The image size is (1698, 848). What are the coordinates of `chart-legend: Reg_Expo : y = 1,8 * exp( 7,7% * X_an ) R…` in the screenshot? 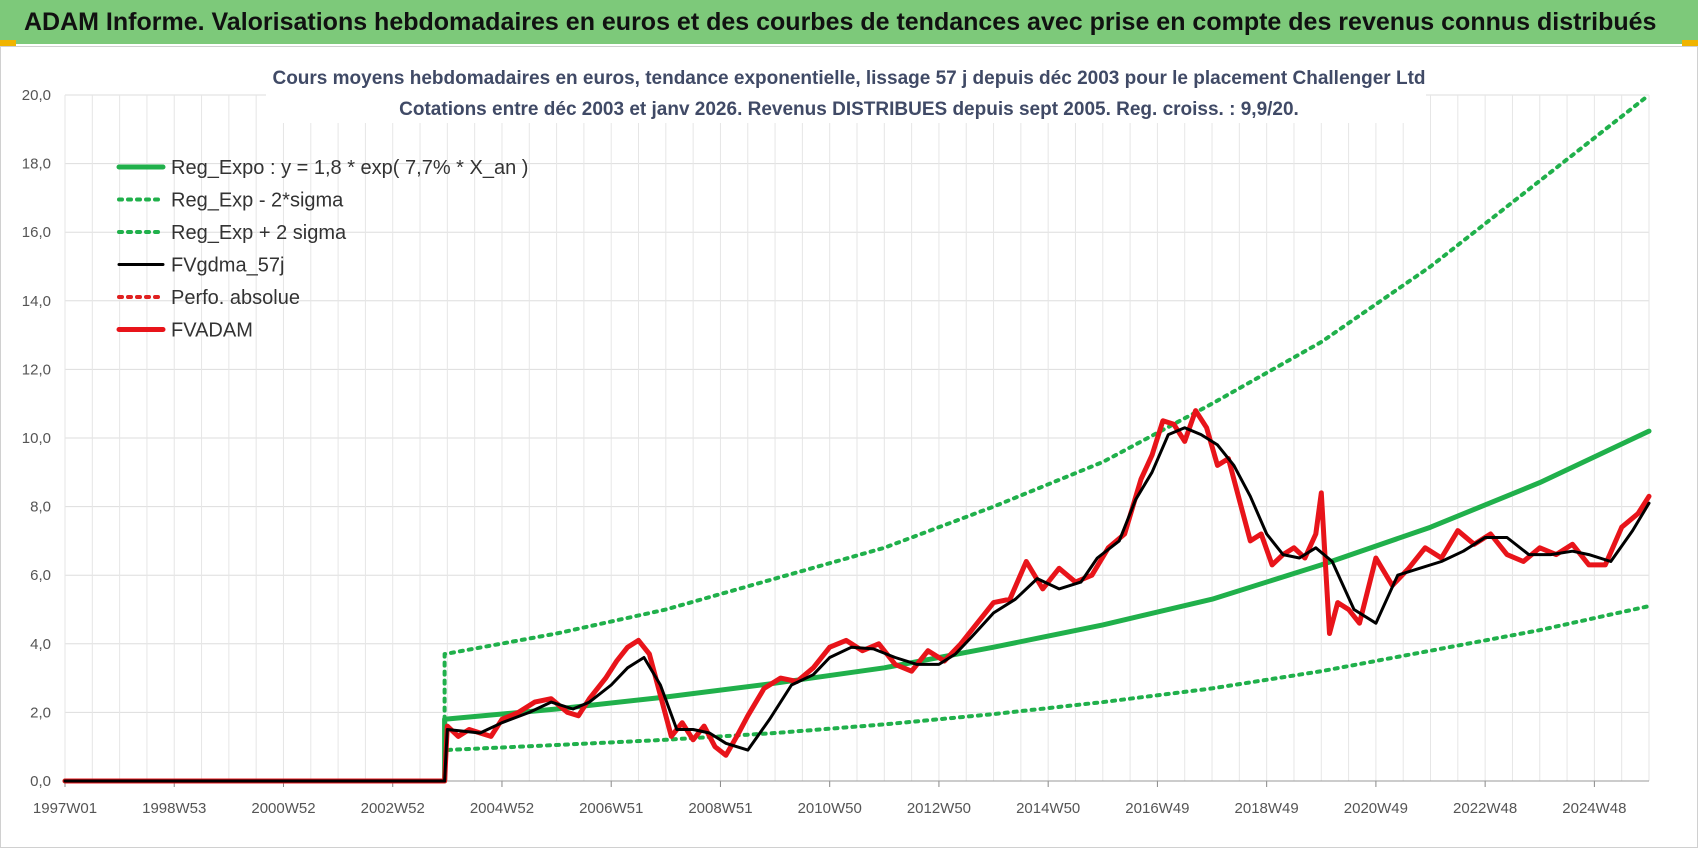 It's located at (322, 249).